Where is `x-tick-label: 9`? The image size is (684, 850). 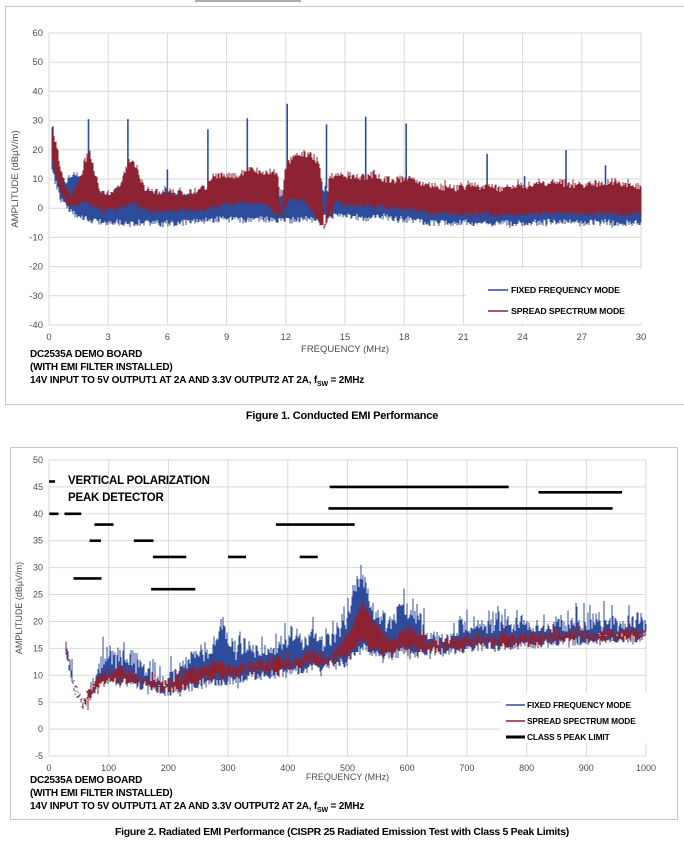
x-tick-label: 9 is located at coordinates (226, 337).